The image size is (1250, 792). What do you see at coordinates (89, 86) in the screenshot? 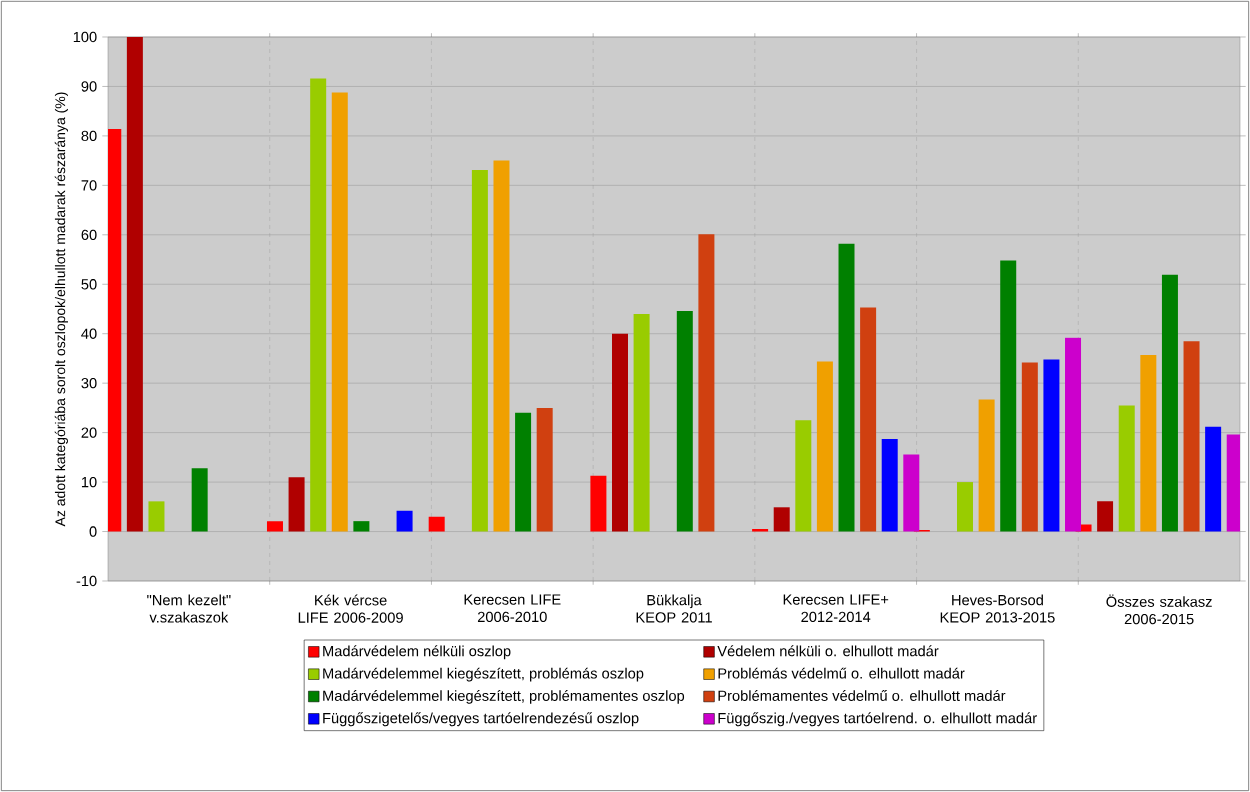
I see `y-tick-label: 90` at bounding box center [89, 86].